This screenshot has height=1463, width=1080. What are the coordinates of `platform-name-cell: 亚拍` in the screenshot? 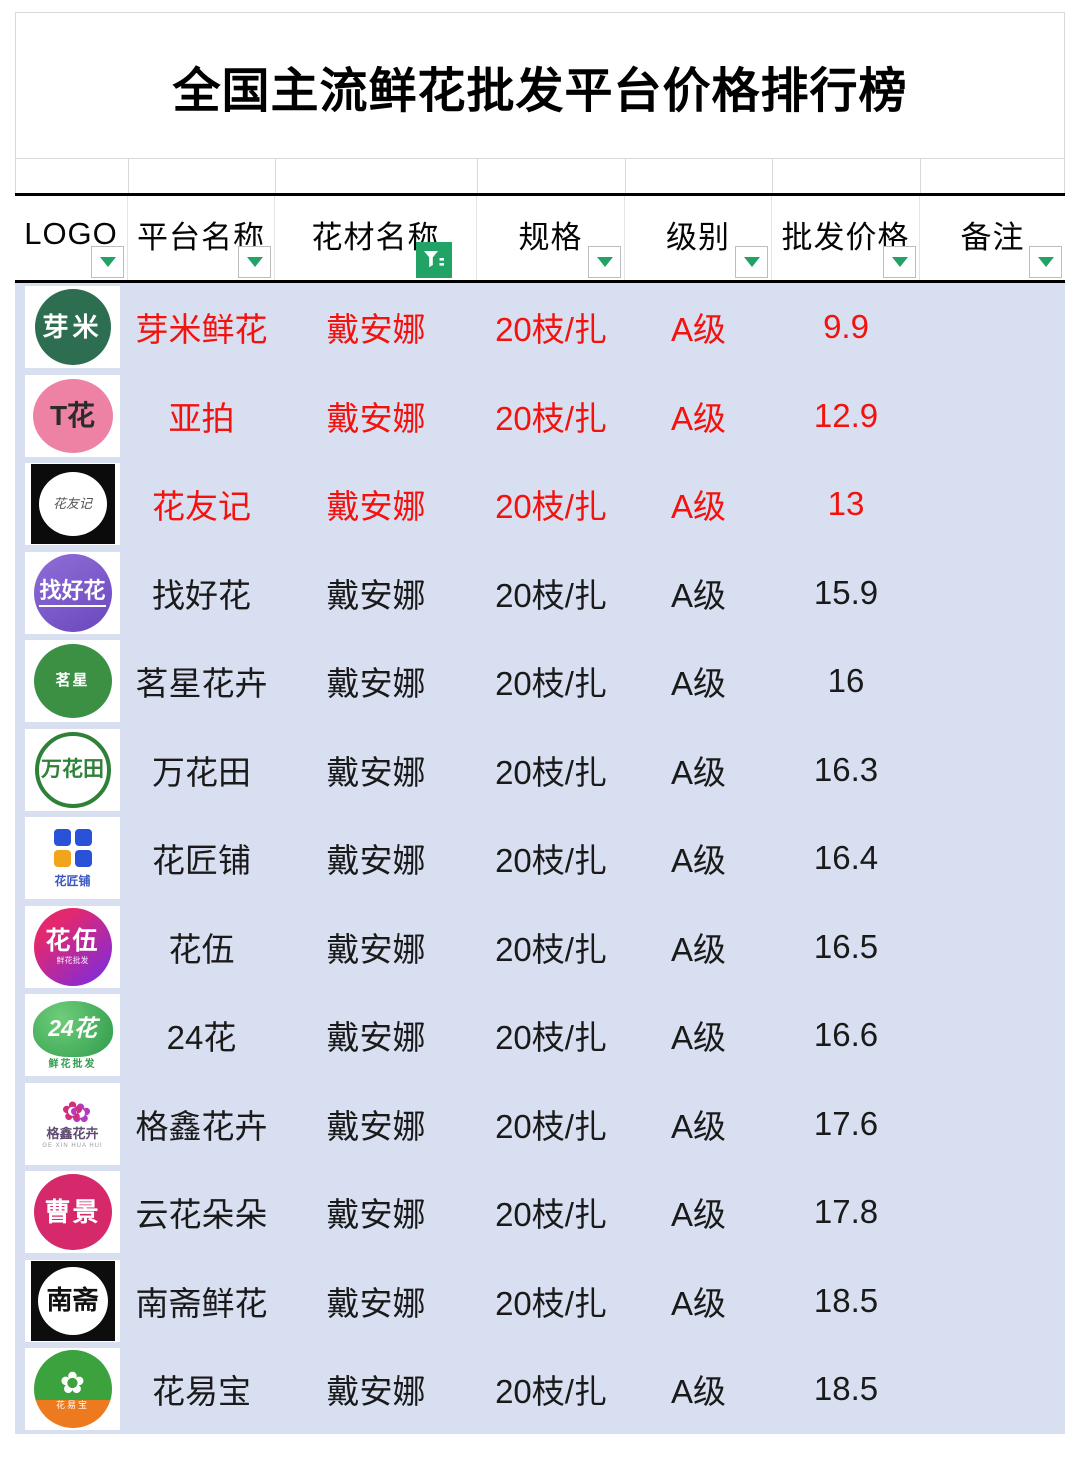 It's located at (201, 416).